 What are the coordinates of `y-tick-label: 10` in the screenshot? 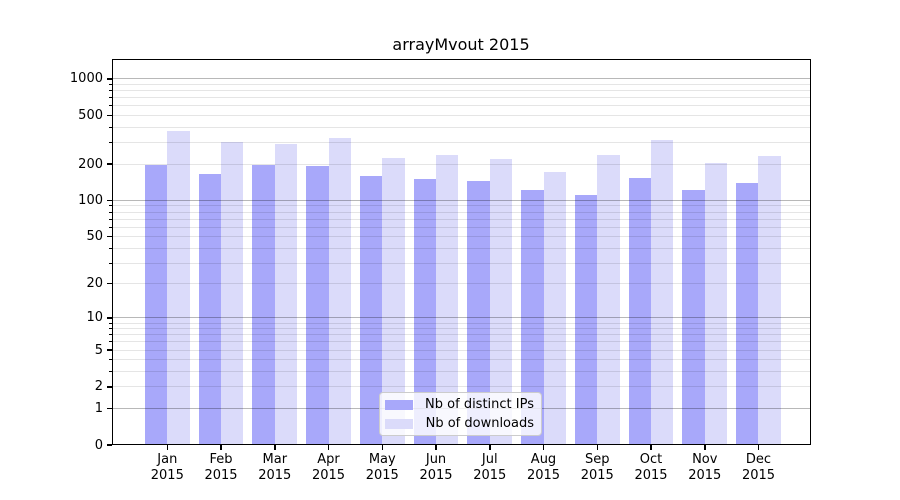 It's located at (94, 318).